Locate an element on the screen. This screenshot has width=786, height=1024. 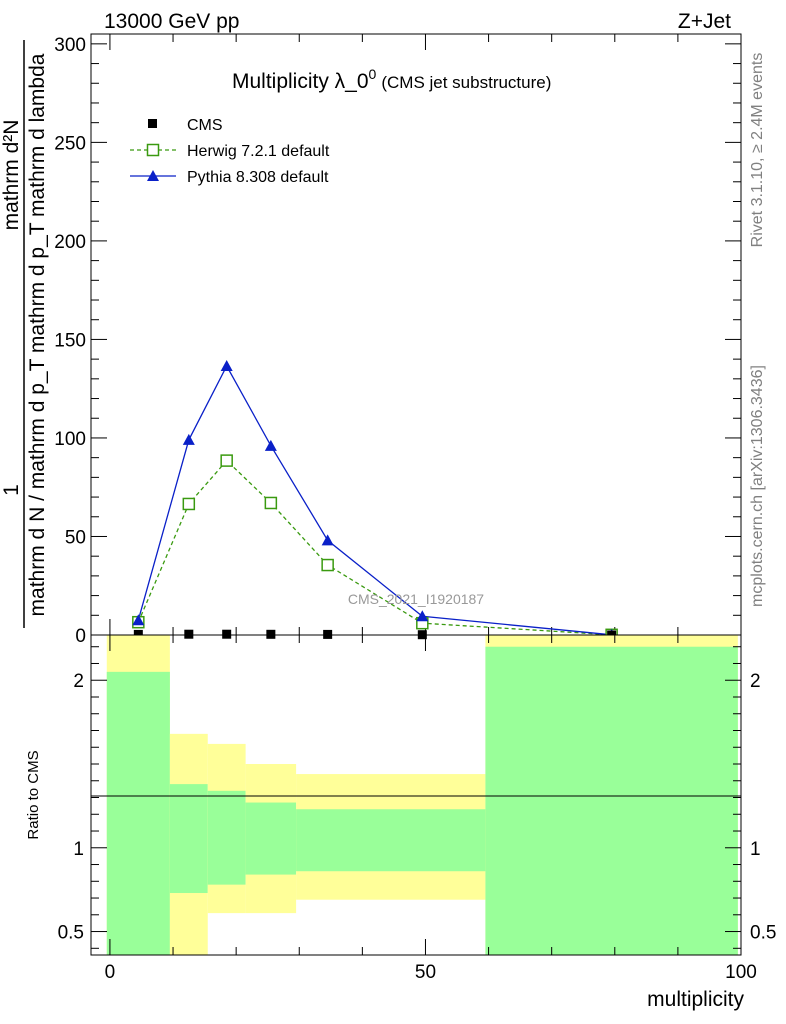
y-tick-label: 250 is located at coordinates (70, 143).